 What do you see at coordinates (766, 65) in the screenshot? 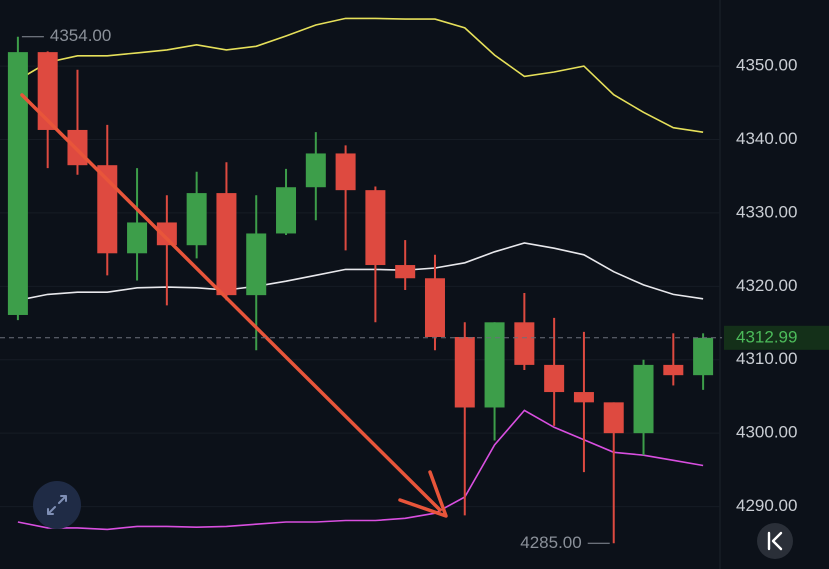
I see `y-tick-label: 4350.00` at bounding box center [766, 65].